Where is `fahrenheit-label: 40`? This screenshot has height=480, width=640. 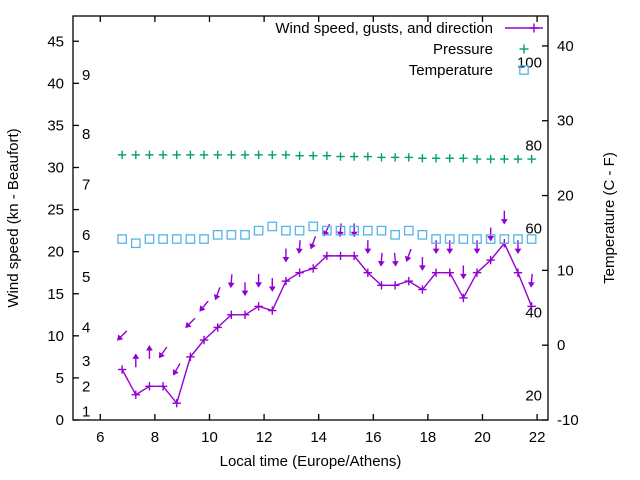 fahrenheit-label: 40 is located at coordinates (533, 312).